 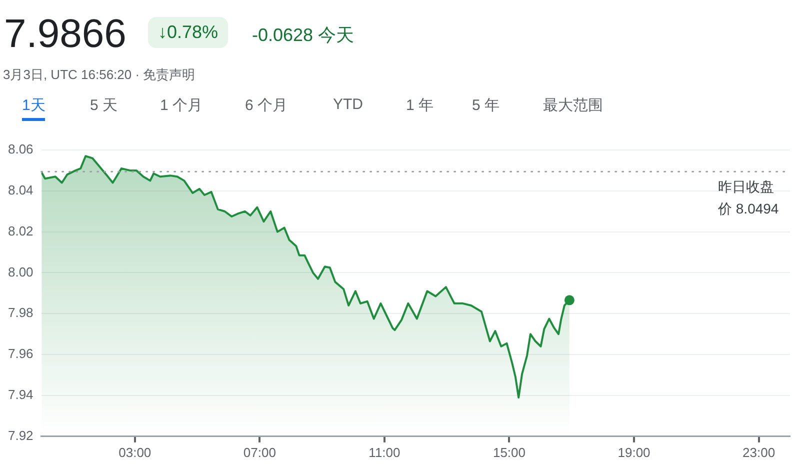 I want to click on text: YTD, so click(x=348, y=104).